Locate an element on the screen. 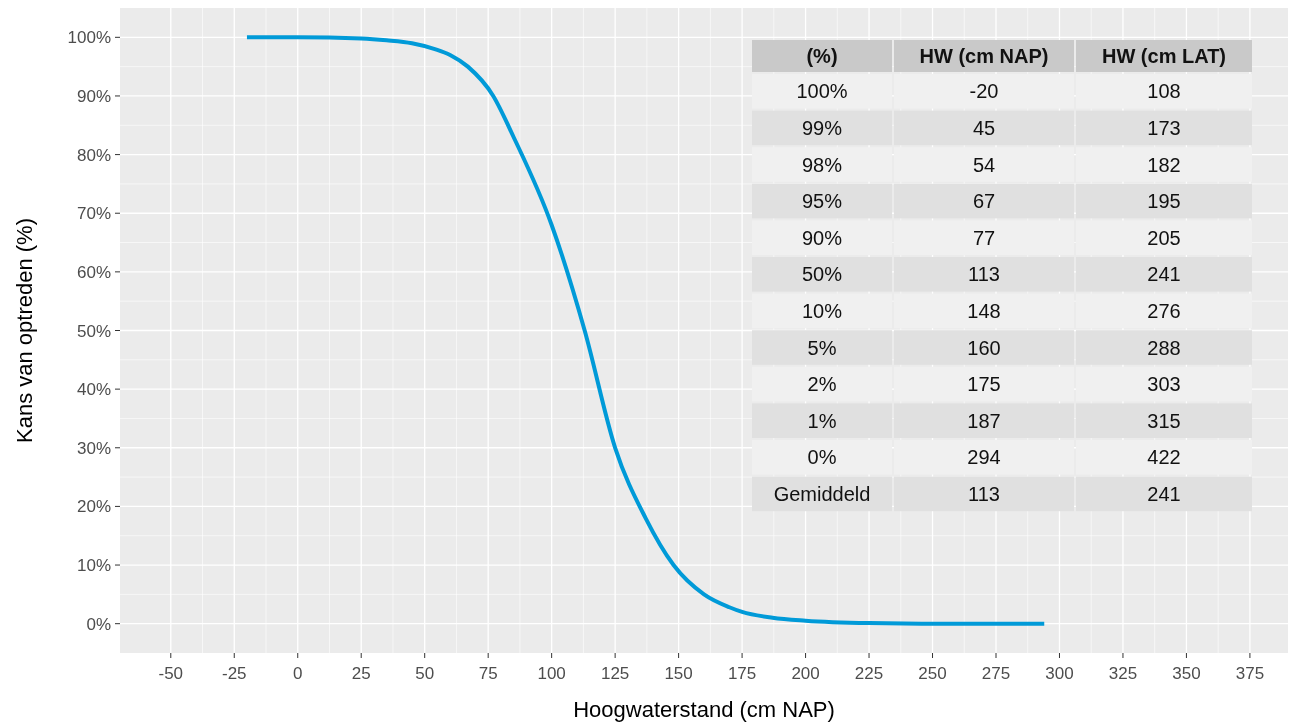 This screenshot has width=1295, height=722. y-tick-label: 0% is located at coordinates (98, 624).